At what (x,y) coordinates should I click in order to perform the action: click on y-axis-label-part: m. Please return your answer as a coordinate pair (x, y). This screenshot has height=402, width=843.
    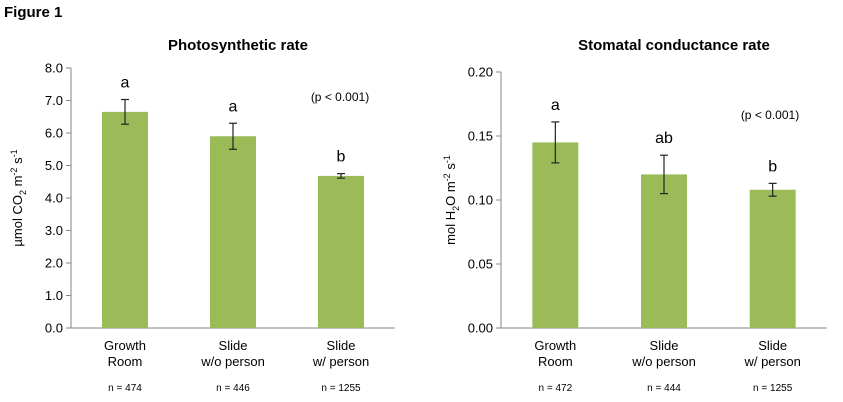
    Looking at the image, I should click on (17, 183).